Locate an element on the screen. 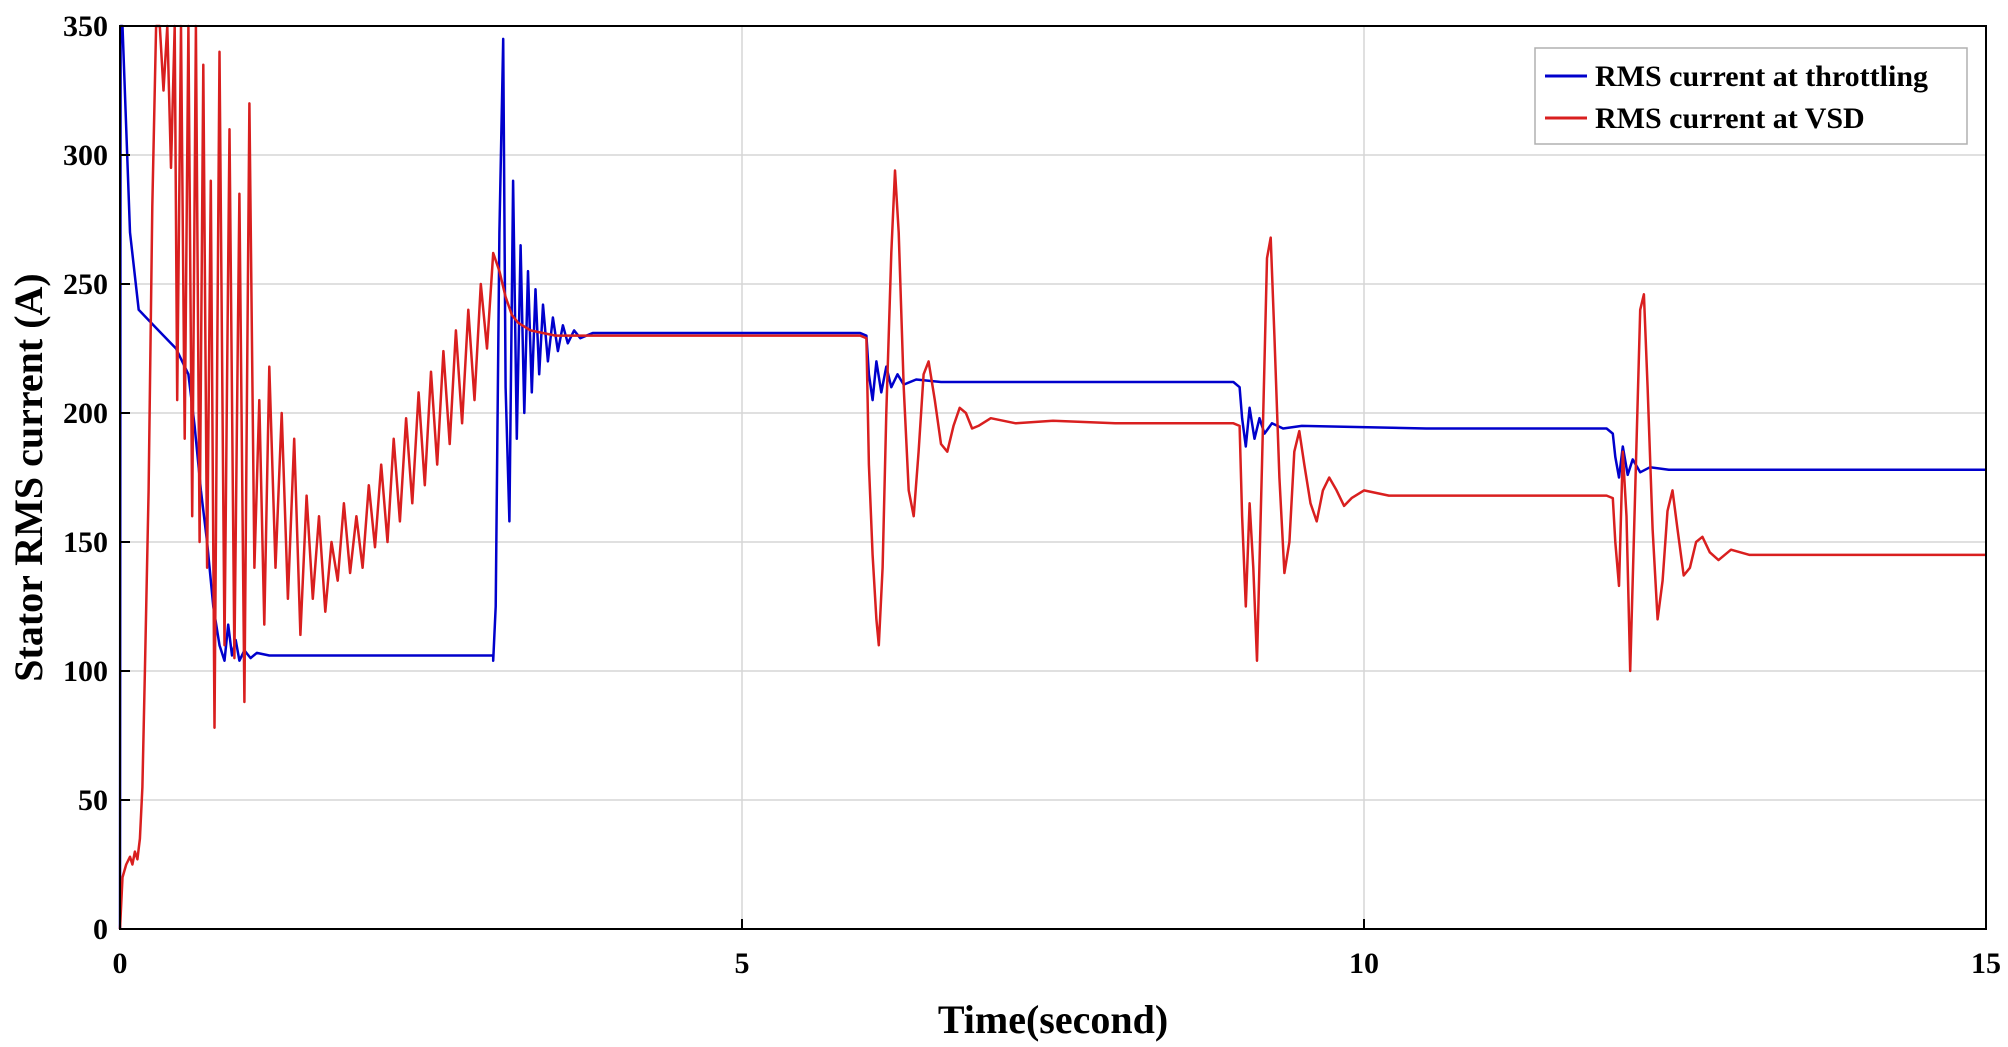 The image size is (2008, 1047). y-axis-label: Stator RMS current (A) is located at coordinates (28, 477).